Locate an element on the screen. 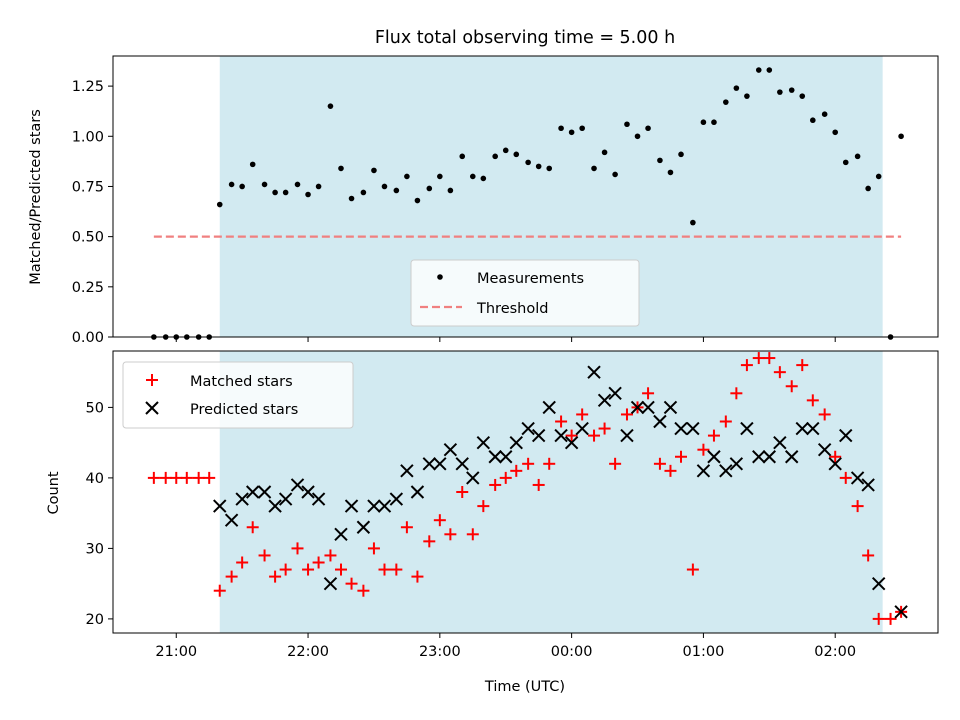 The height and width of the screenshot is (720, 960). count-y-tick-label: 50 is located at coordinates (95, 408).